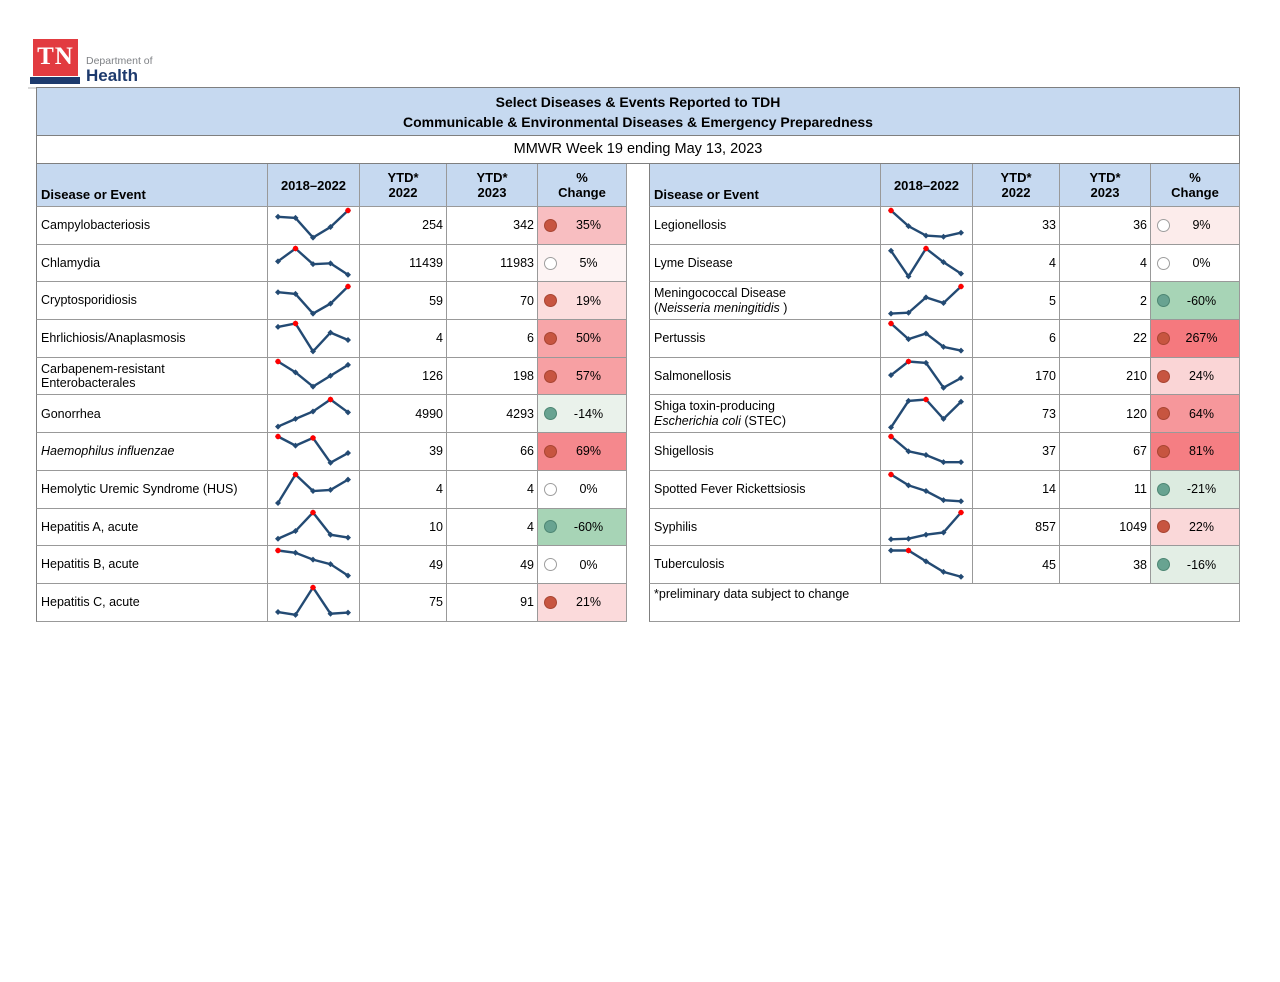 This screenshot has width=1280, height=982. I want to click on percent-change-cell: 267%, so click(1195, 339).